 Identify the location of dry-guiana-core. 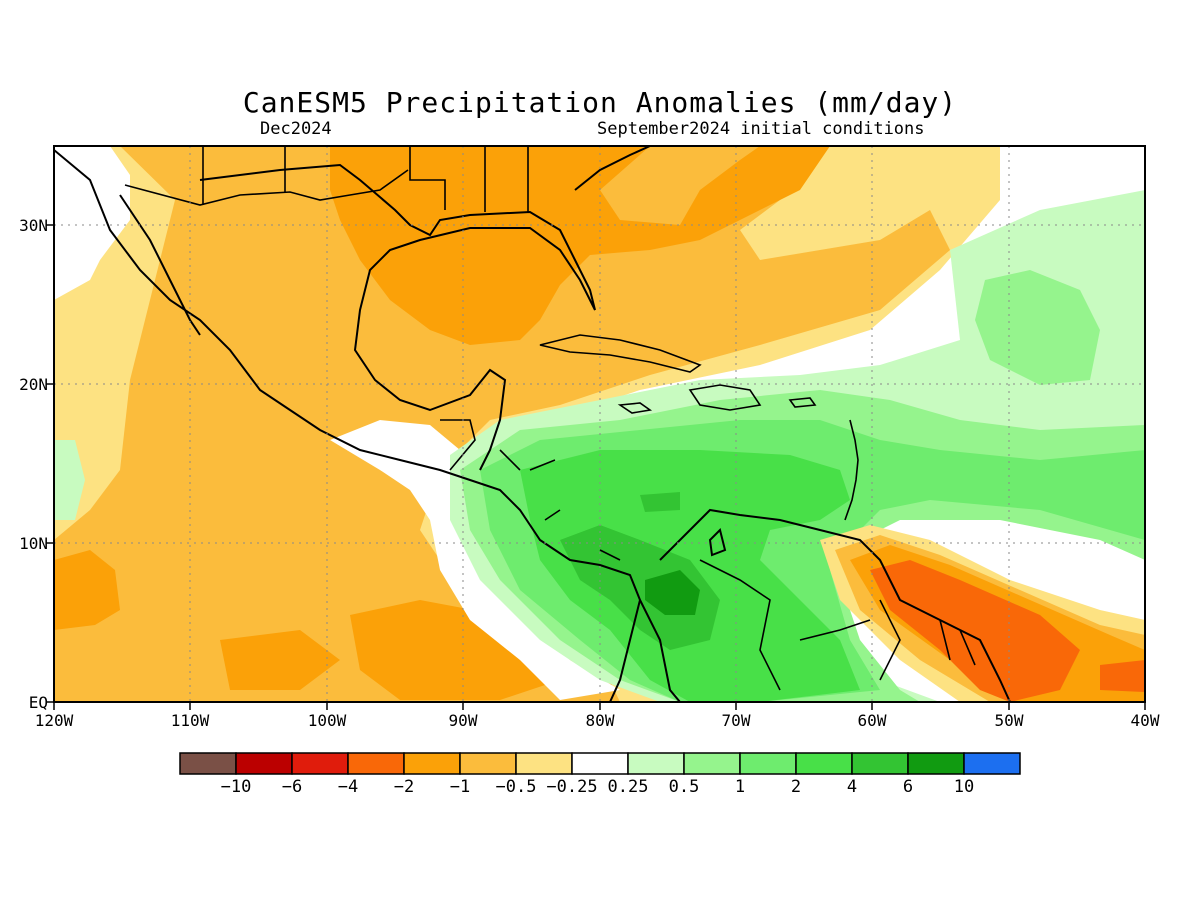
(975, 631).